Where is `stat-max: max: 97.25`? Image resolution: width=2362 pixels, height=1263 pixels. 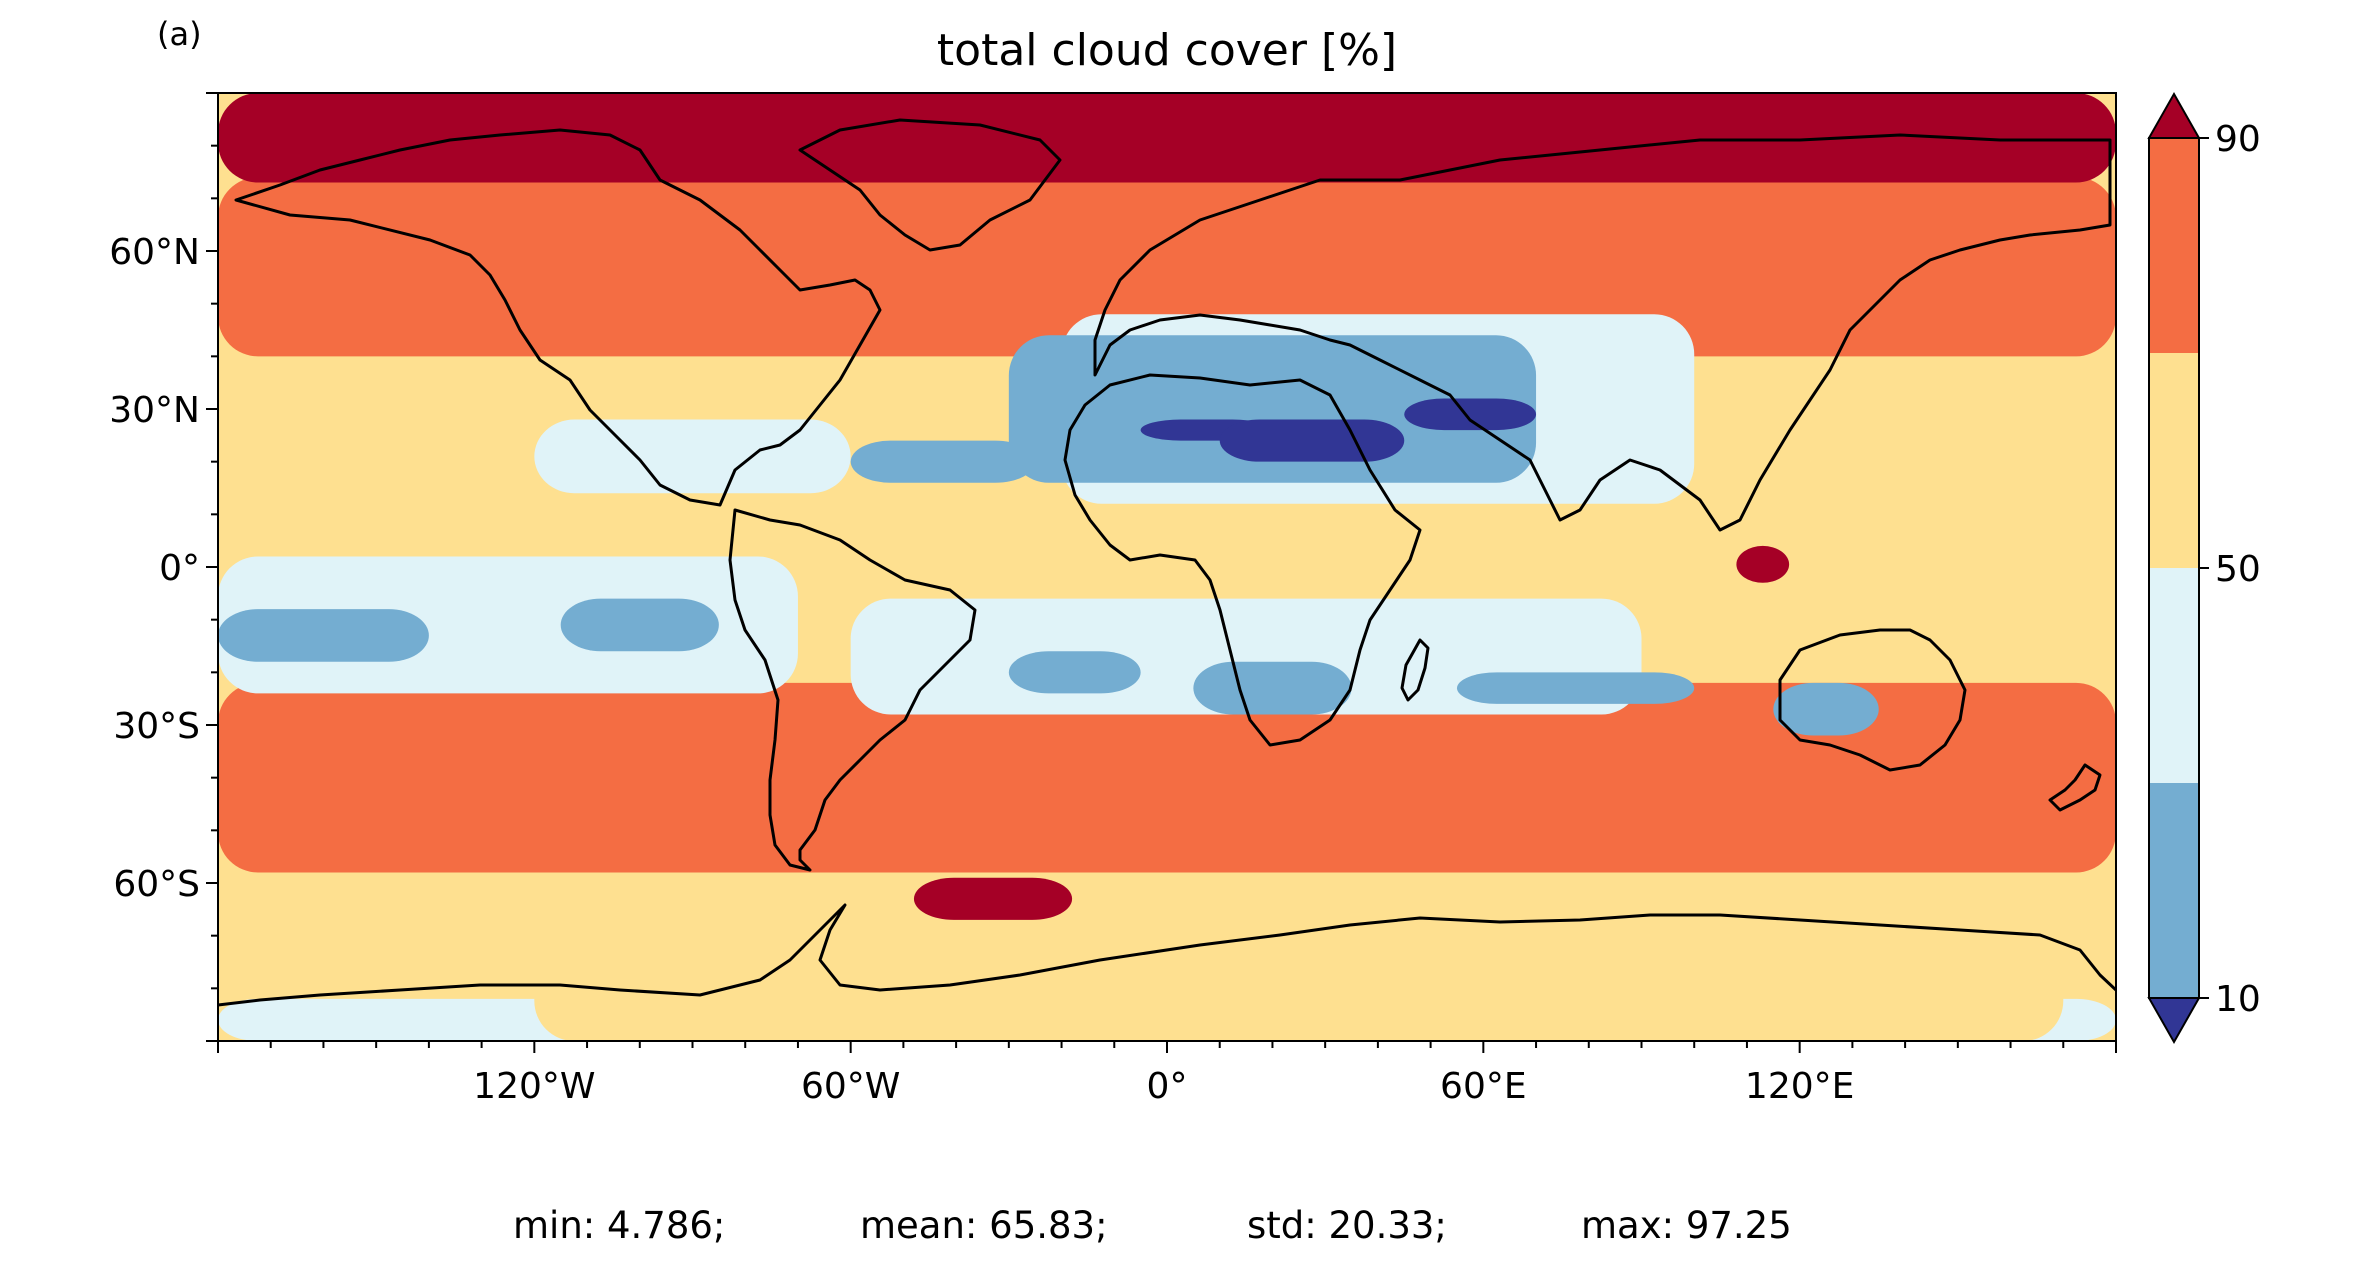
stat-max: max: 97.25 is located at coordinates (1686, 1225).